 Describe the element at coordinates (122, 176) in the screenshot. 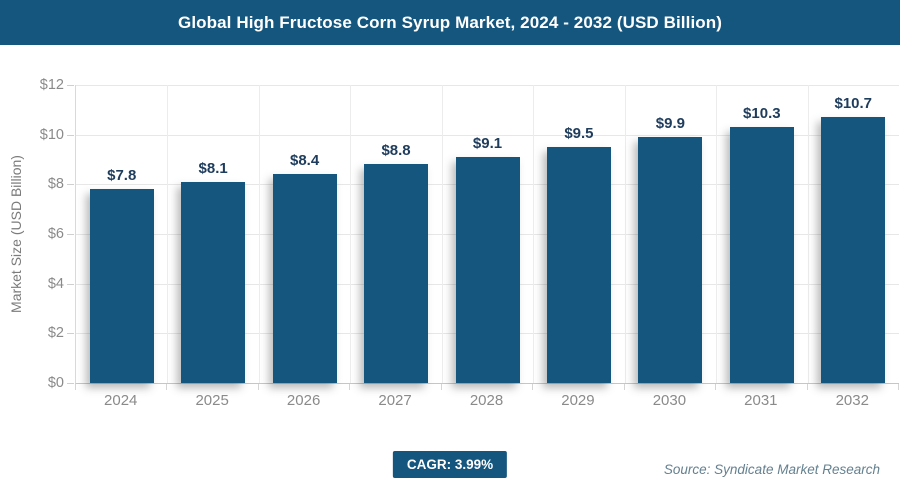

I see `bar-value-label: $7.8` at that location.